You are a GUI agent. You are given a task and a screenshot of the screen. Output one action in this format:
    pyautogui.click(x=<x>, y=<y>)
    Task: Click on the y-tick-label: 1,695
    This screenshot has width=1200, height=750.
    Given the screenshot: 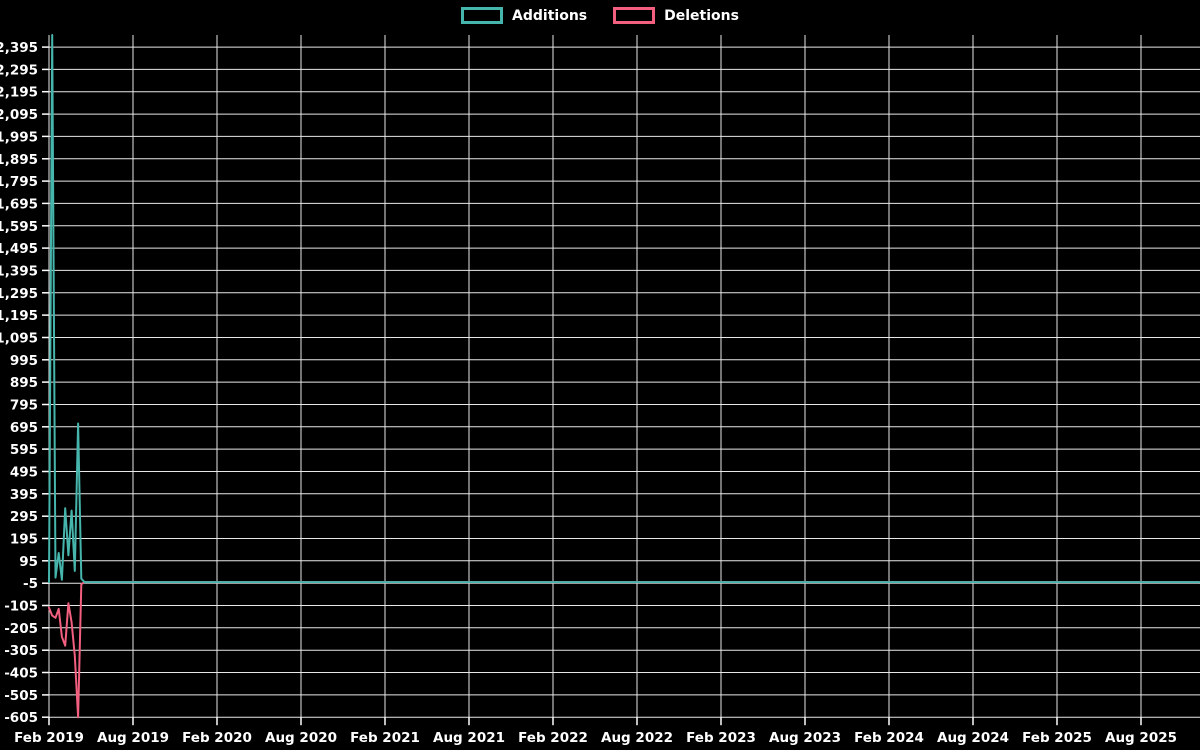 What is the action you would take?
    pyautogui.click(x=19, y=204)
    